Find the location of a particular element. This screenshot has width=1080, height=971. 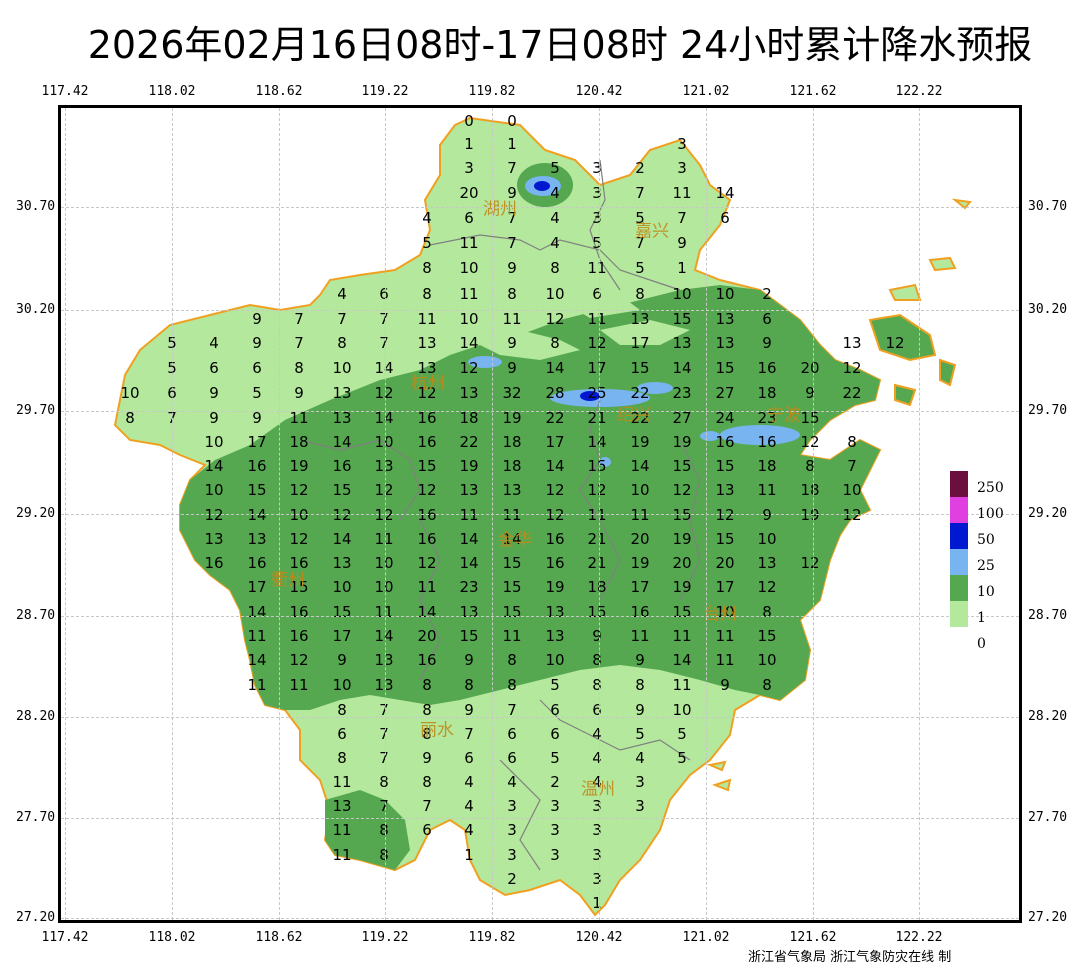

y-tick-label: 30.20 is located at coordinates (1048, 309).